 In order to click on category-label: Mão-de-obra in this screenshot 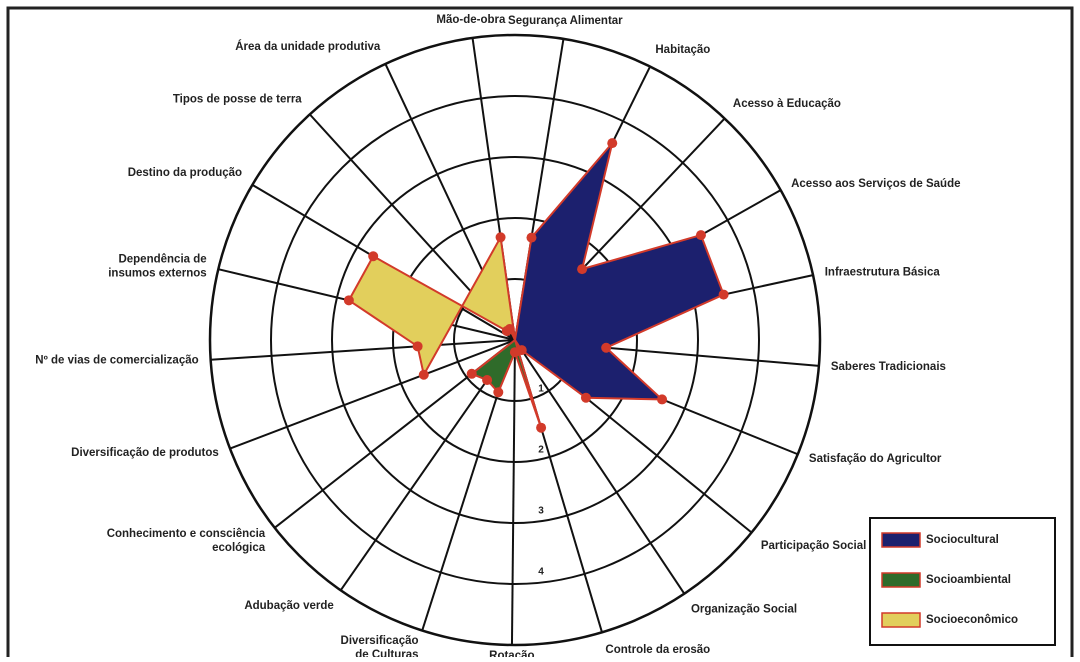, I will do `click(471, 20)`.